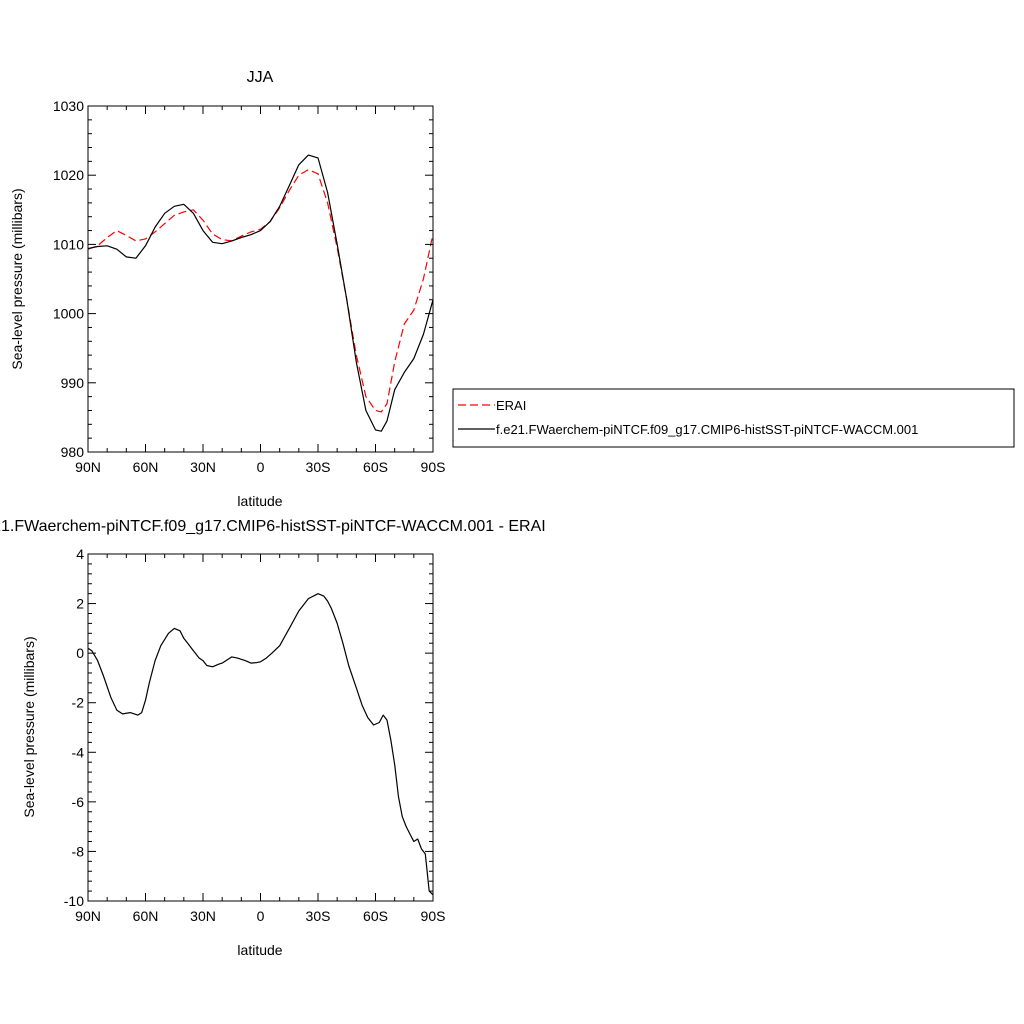 Image resolution: width=1024 pixels, height=1024 pixels. What do you see at coordinates (80, 604) in the screenshot?
I see `y-tick-label: 2` at bounding box center [80, 604].